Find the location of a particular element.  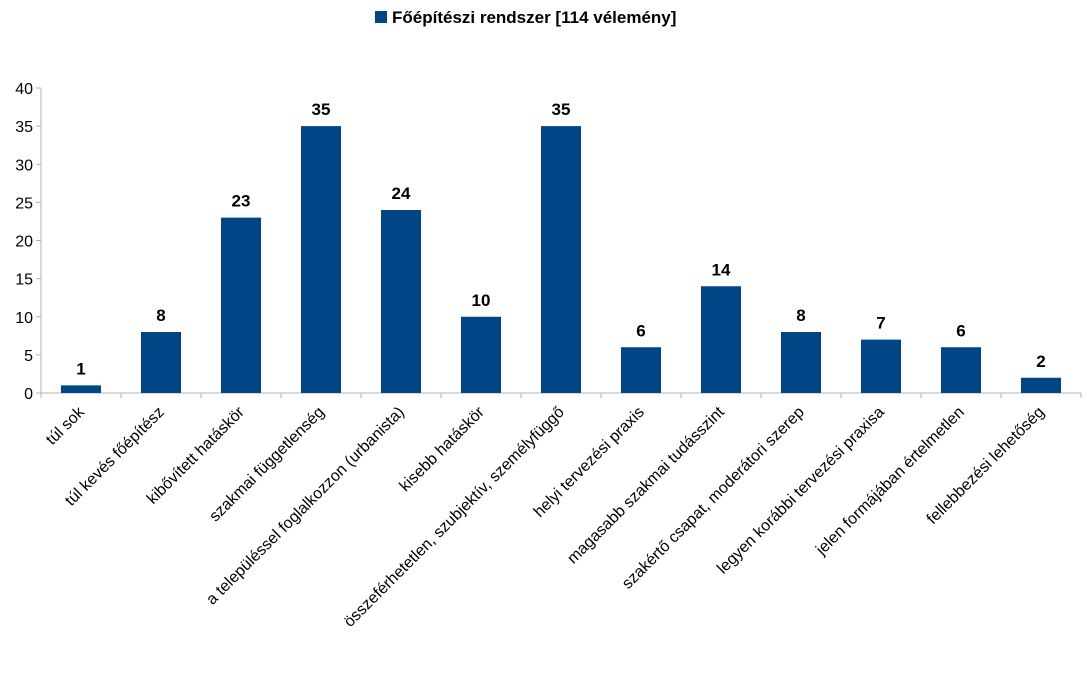

category-label: legyen korábbi tervezési praxisa is located at coordinates (801, 491).